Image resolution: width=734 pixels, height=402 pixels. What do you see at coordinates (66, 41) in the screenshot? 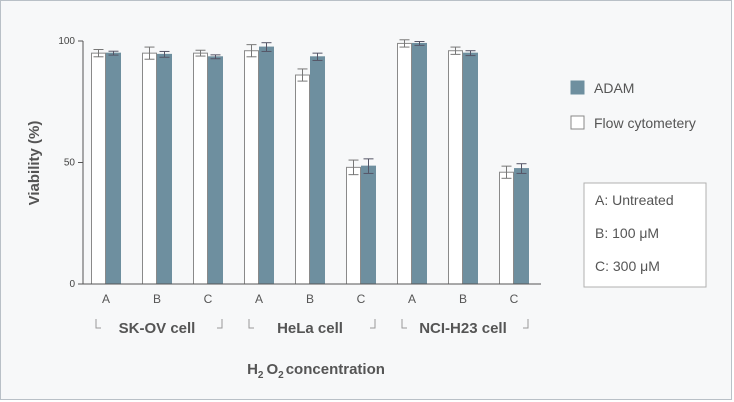
I see `y-tick-label: 100` at bounding box center [66, 41].